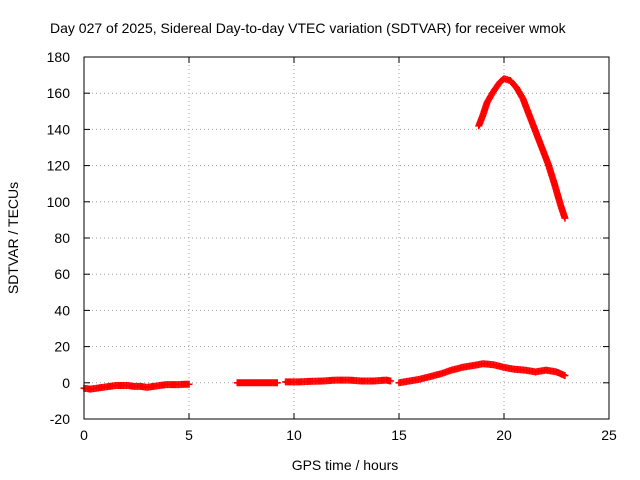 The height and width of the screenshot is (480, 640). I want to click on series-peak, so click(522, 148).